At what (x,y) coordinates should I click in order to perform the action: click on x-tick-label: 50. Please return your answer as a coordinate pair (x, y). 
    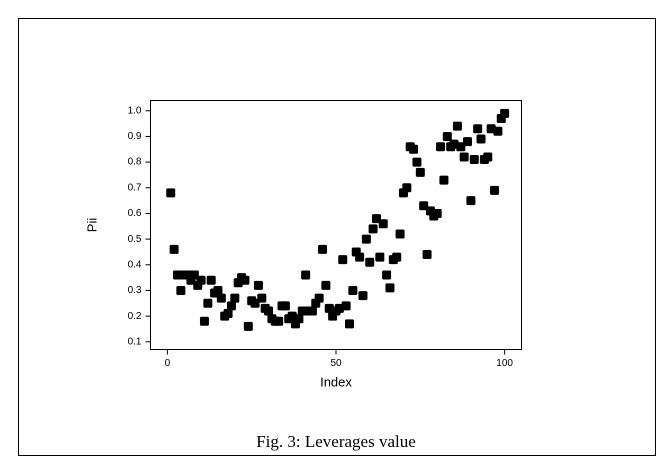
    Looking at the image, I should click on (336, 363).